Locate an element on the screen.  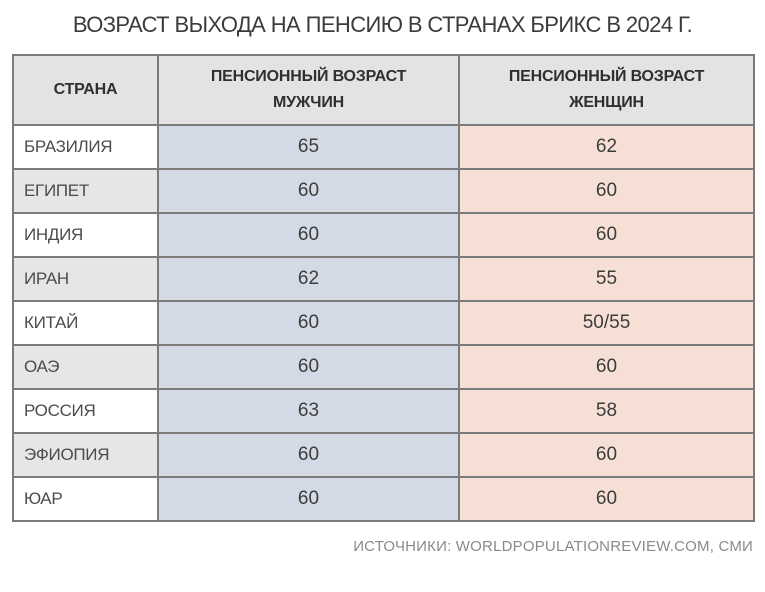
table-row: РОССИЯ 63 58 is located at coordinates (383, 411).